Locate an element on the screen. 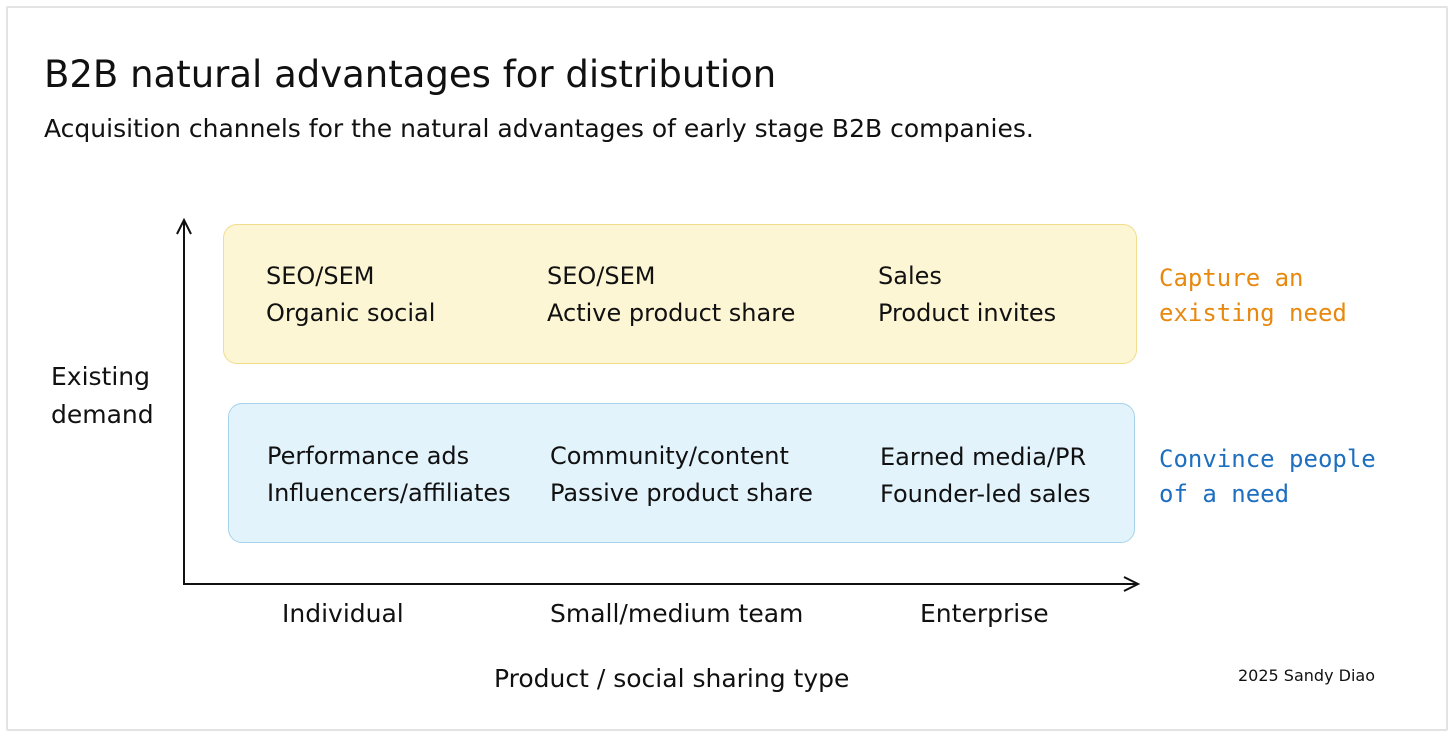 Image resolution: width=1456 pixels, height=739 pixels. cell-line: Sales is located at coordinates (910, 276).